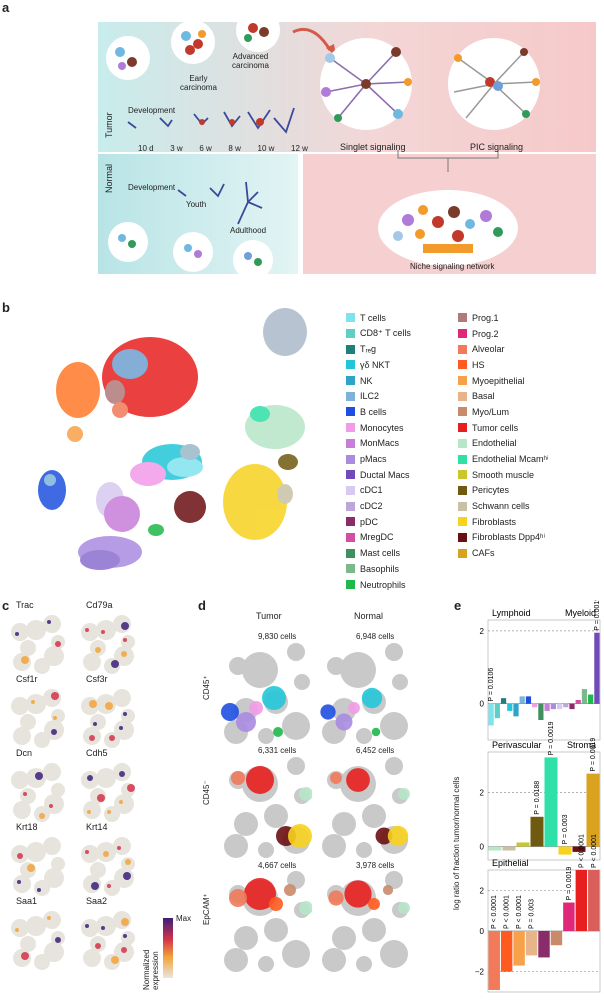 The width and height of the screenshot is (604, 1000). What do you see at coordinates (269, 616) in the screenshot?
I see `col-tumor-header: Tumor` at bounding box center [269, 616].